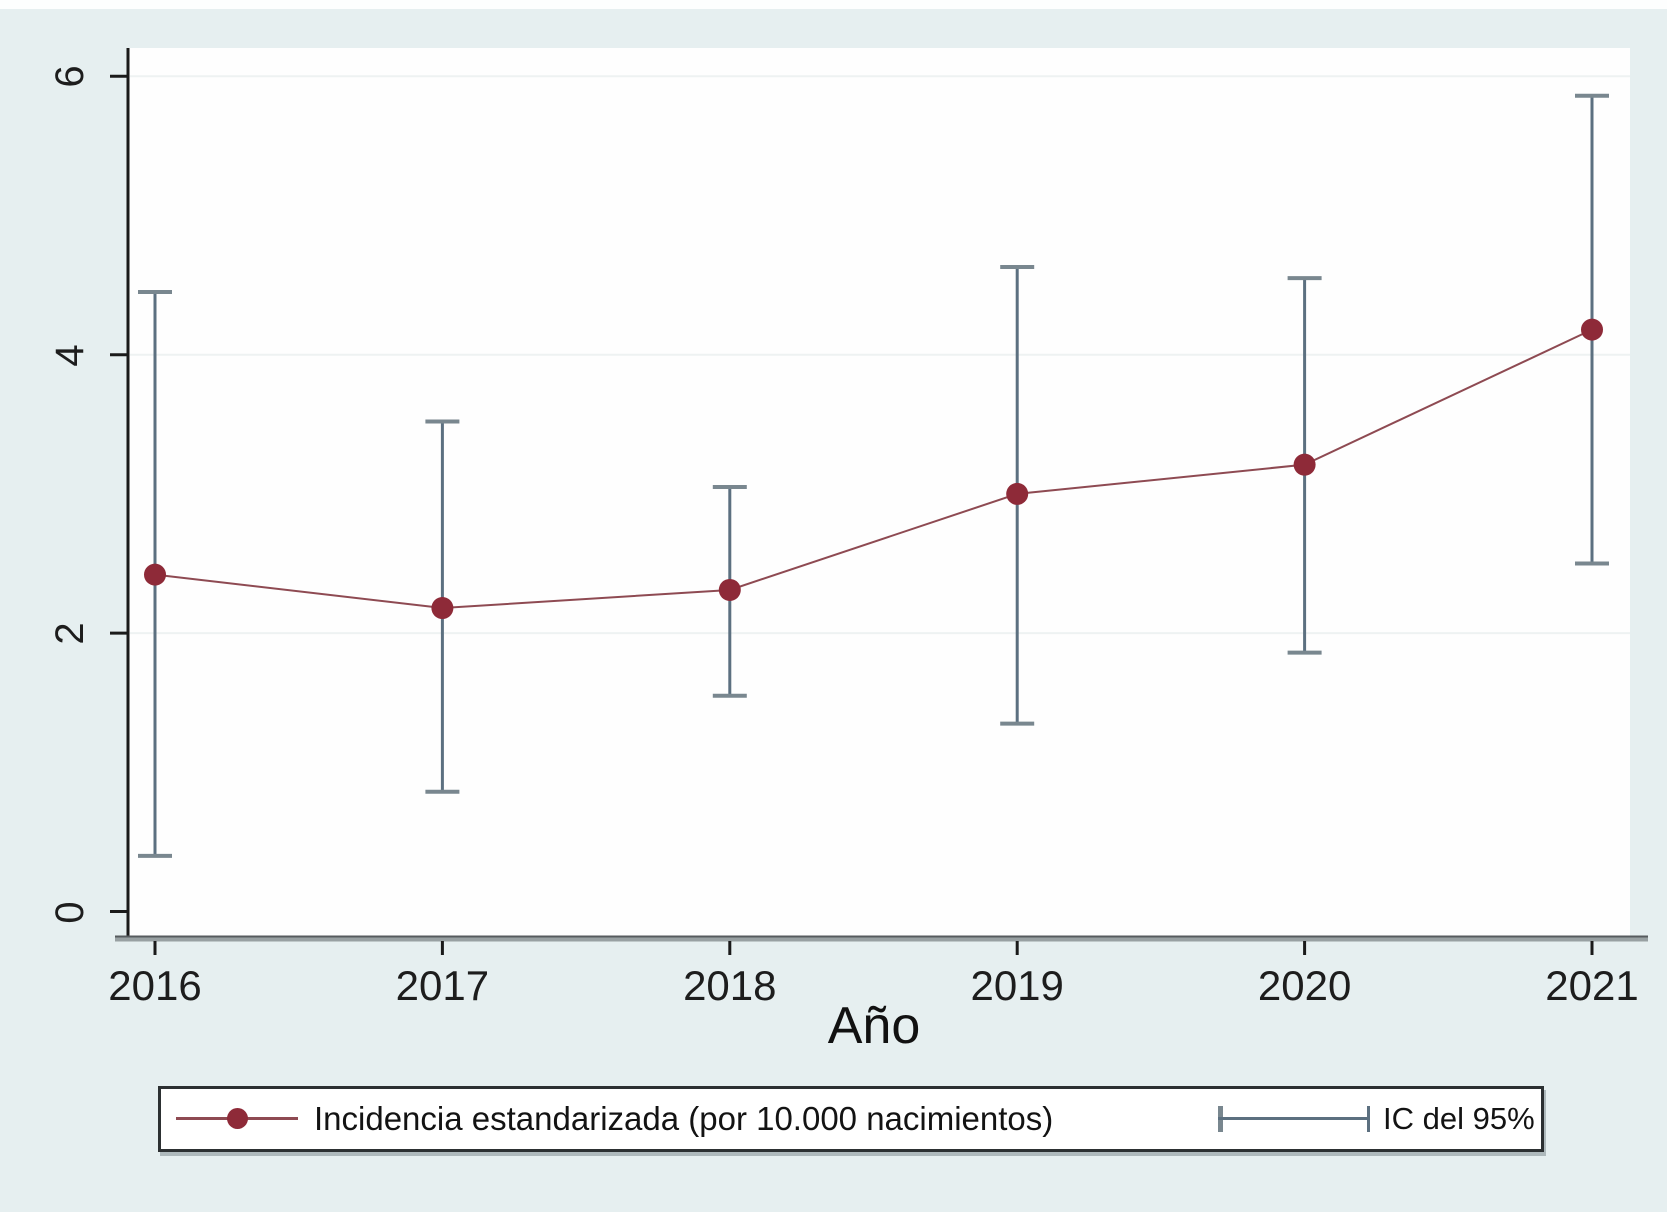  Describe the element at coordinates (155, 574) in the screenshot. I see `data-point-2016` at that location.